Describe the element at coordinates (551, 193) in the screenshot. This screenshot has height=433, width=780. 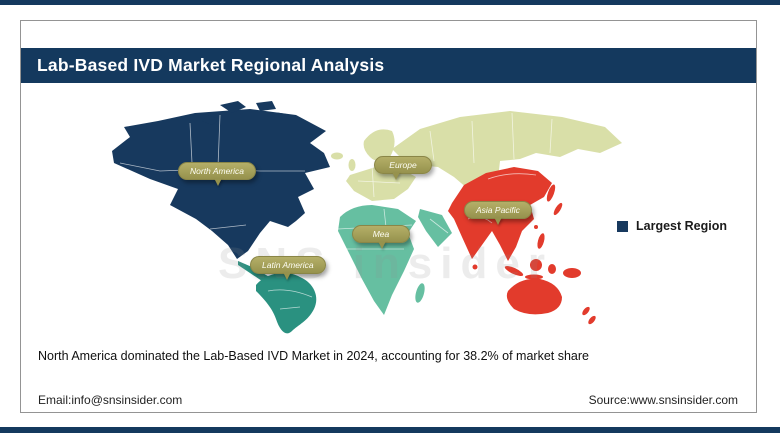
I see `region-japan-north` at that location.